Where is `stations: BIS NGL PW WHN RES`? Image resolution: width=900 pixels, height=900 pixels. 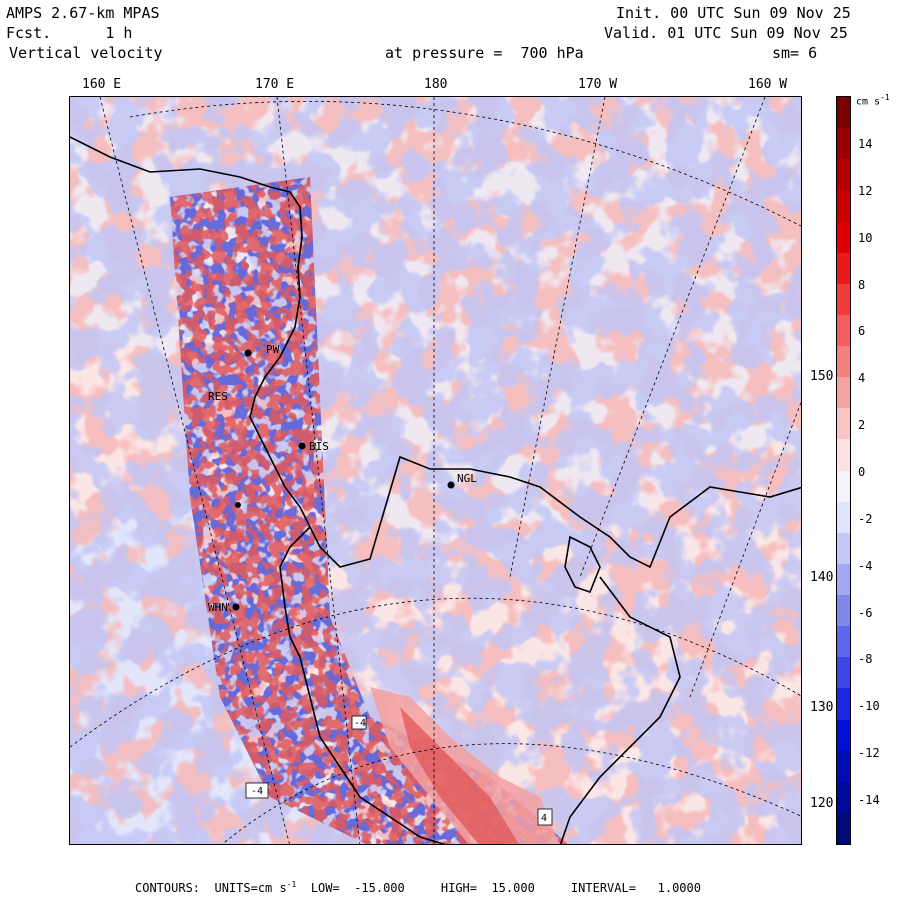
stations: BIS NGL PW WHN RES is located at coordinates (342, 478).